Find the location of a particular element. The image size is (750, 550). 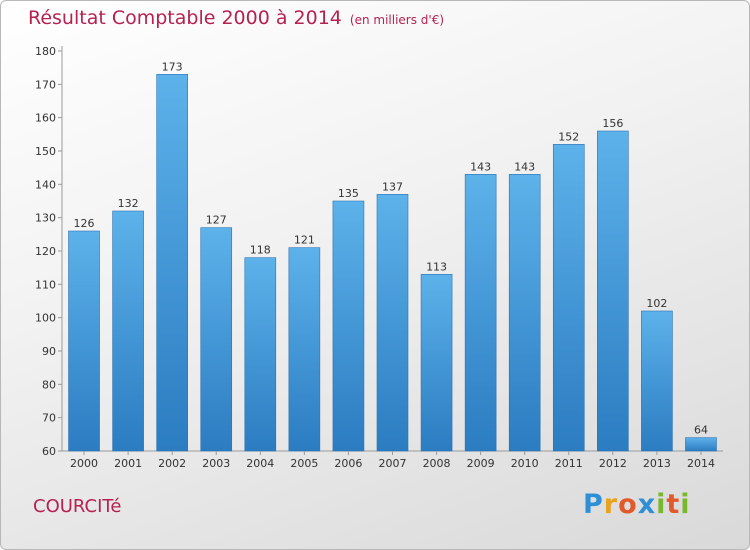

bar-2010 is located at coordinates (524, 313).